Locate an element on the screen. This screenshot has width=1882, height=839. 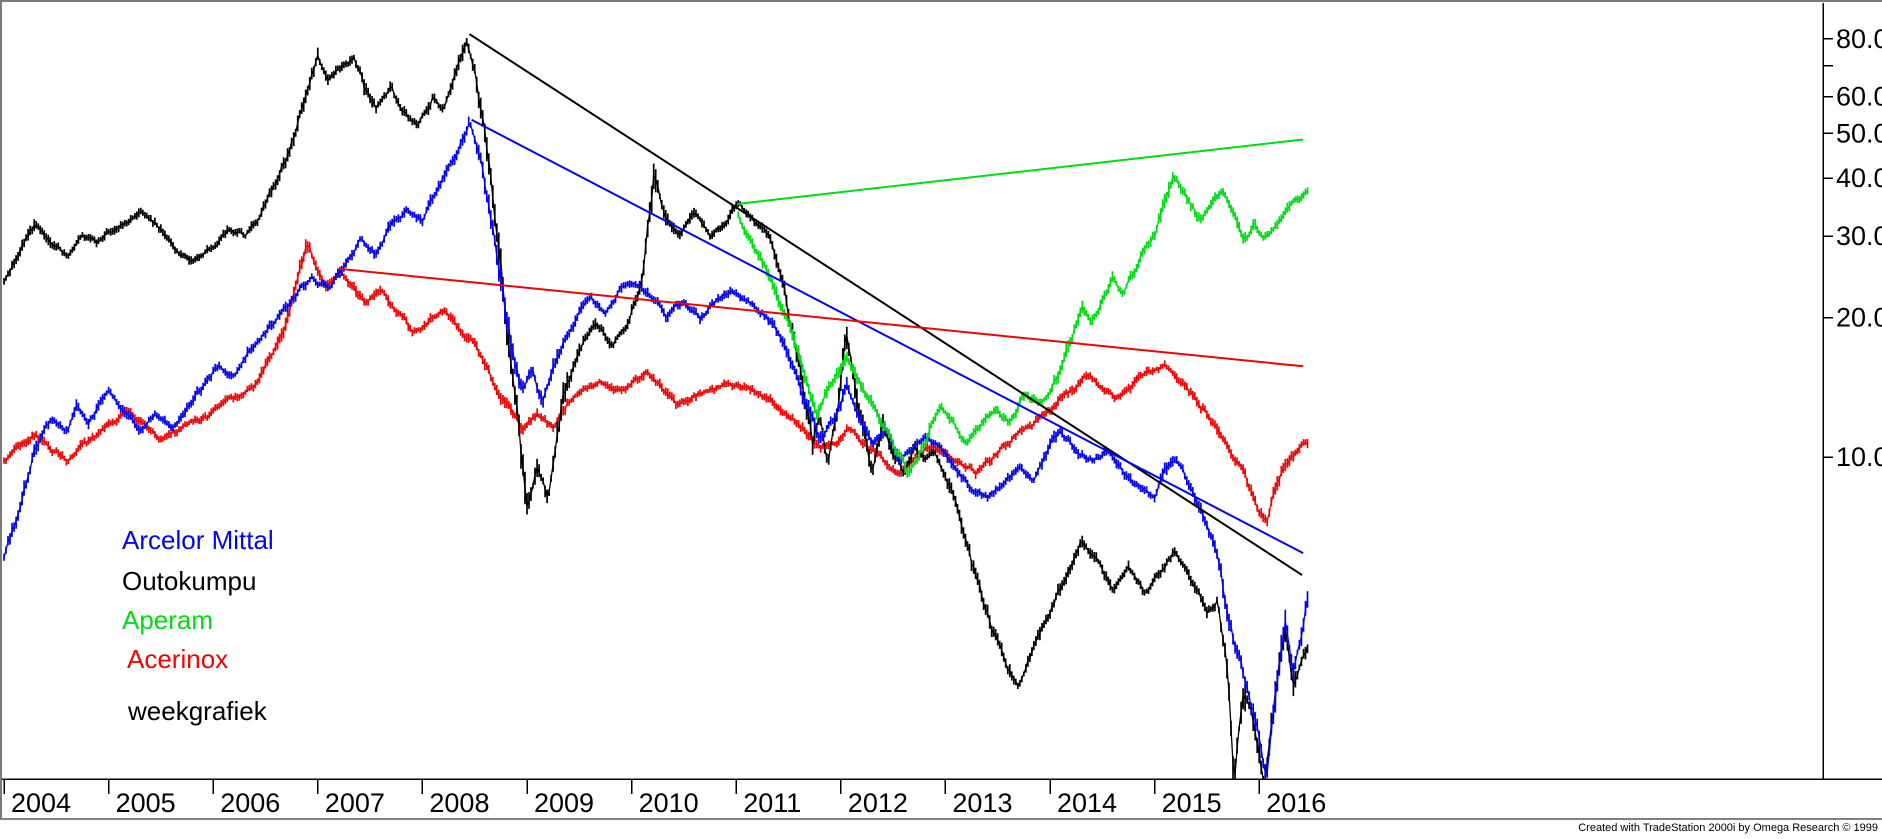
legend-label-aperam: Aperam is located at coordinates (168, 620).